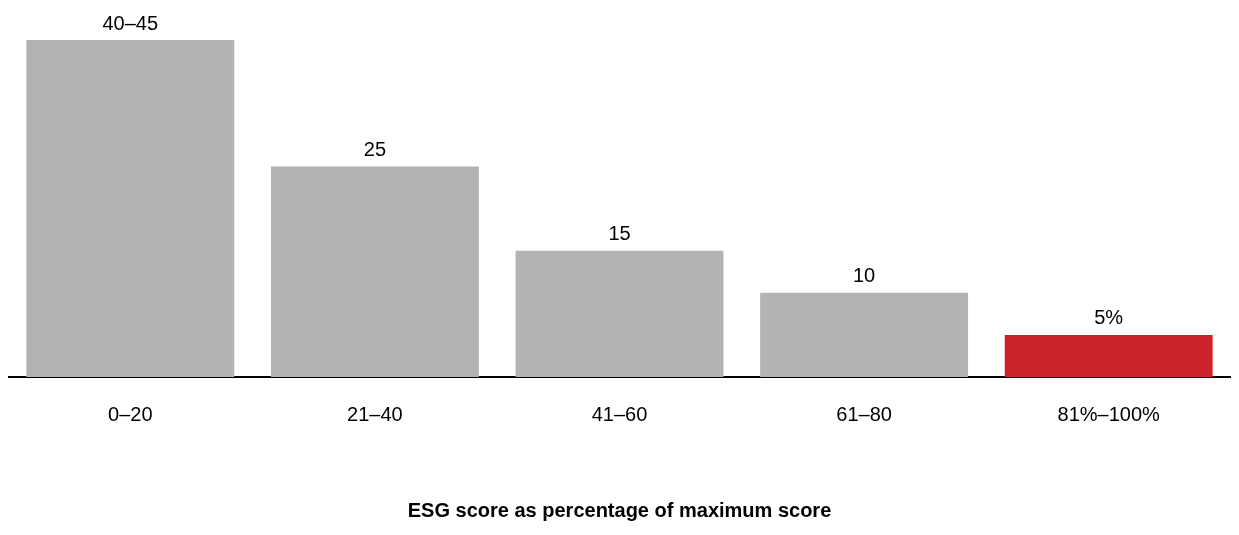 The image size is (1239, 535). Describe the element at coordinates (130, 22) in the screenshot. I see `data-label: 40–45` at that location.